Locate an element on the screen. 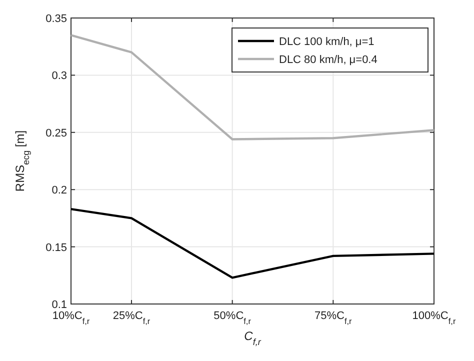  legend-label: DLC 100 km/h, μ=1 is located at coordinates (326, 42).